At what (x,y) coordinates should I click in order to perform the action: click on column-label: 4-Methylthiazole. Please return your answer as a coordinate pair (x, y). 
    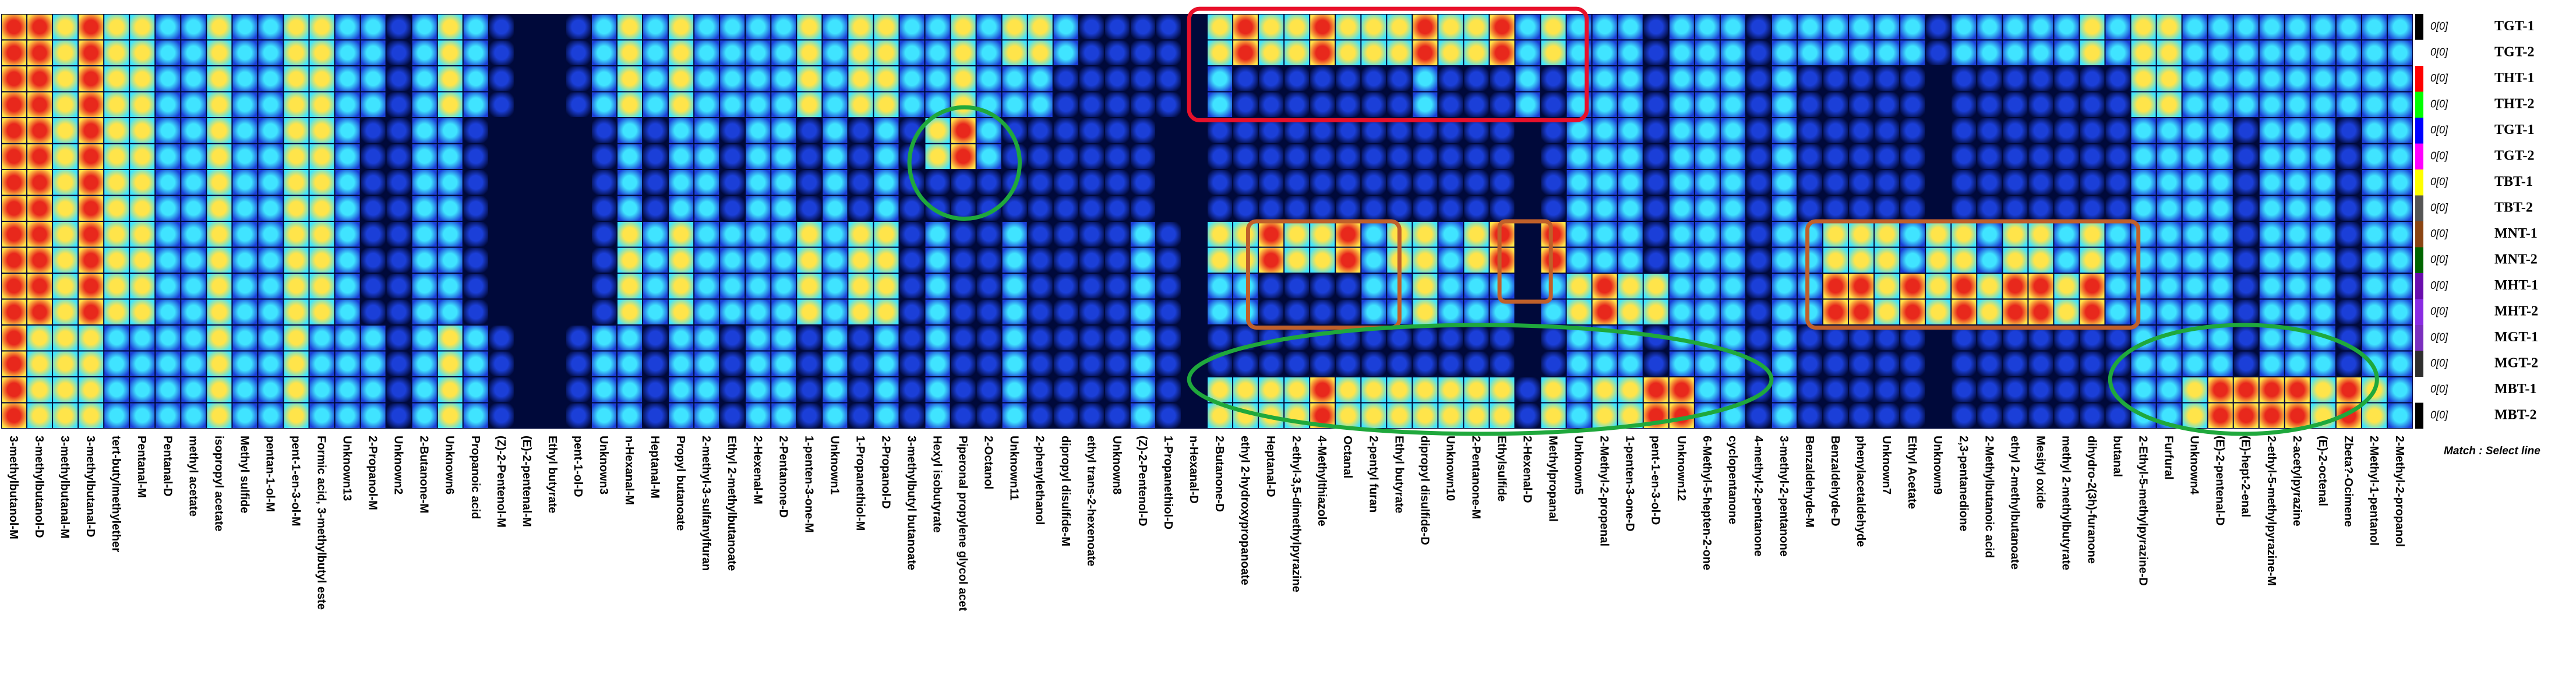
    Looking at the image, I should click on (1321, 481).